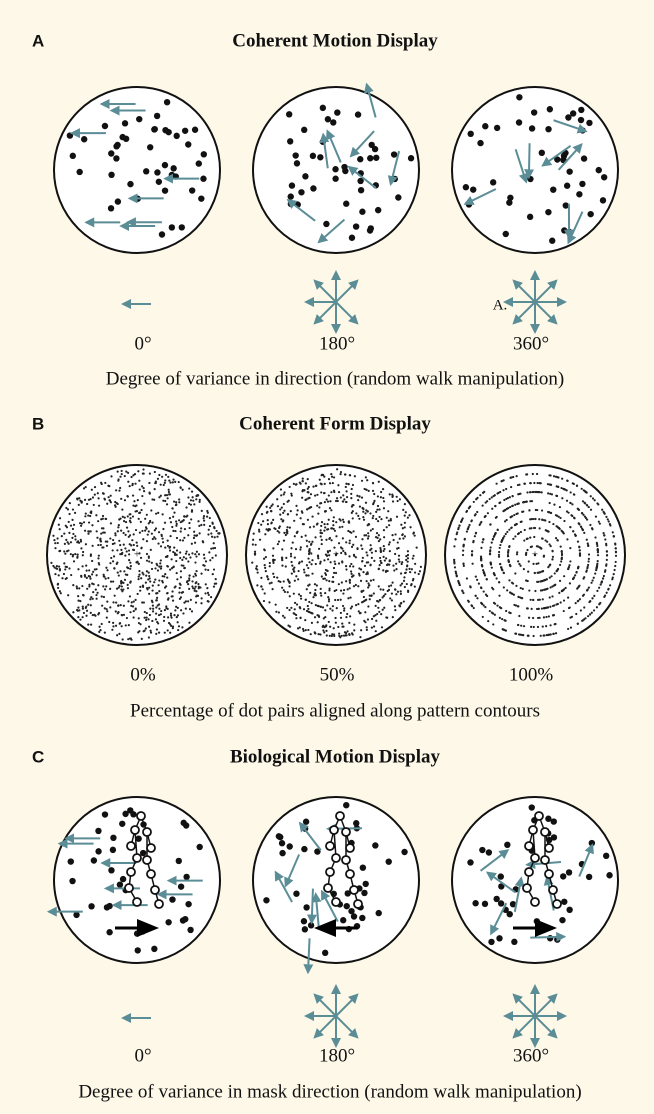 Image resolution: width=654 pixels, height=1114 pixels. What do you see at coordinates (325, 1027) in the screenshot?
I see `direction-arrow` at bounding box center [325, 1027].